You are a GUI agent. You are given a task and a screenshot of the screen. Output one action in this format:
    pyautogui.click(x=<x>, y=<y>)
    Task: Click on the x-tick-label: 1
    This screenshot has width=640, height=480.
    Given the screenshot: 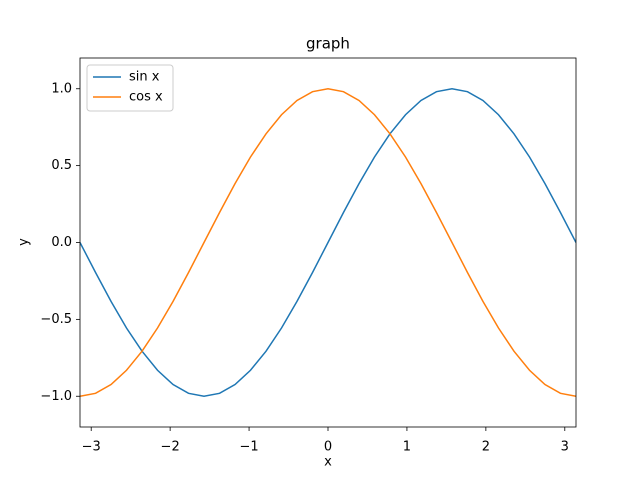 What is the action you would take?
    pyautogui.click(x=407, y=447)
    